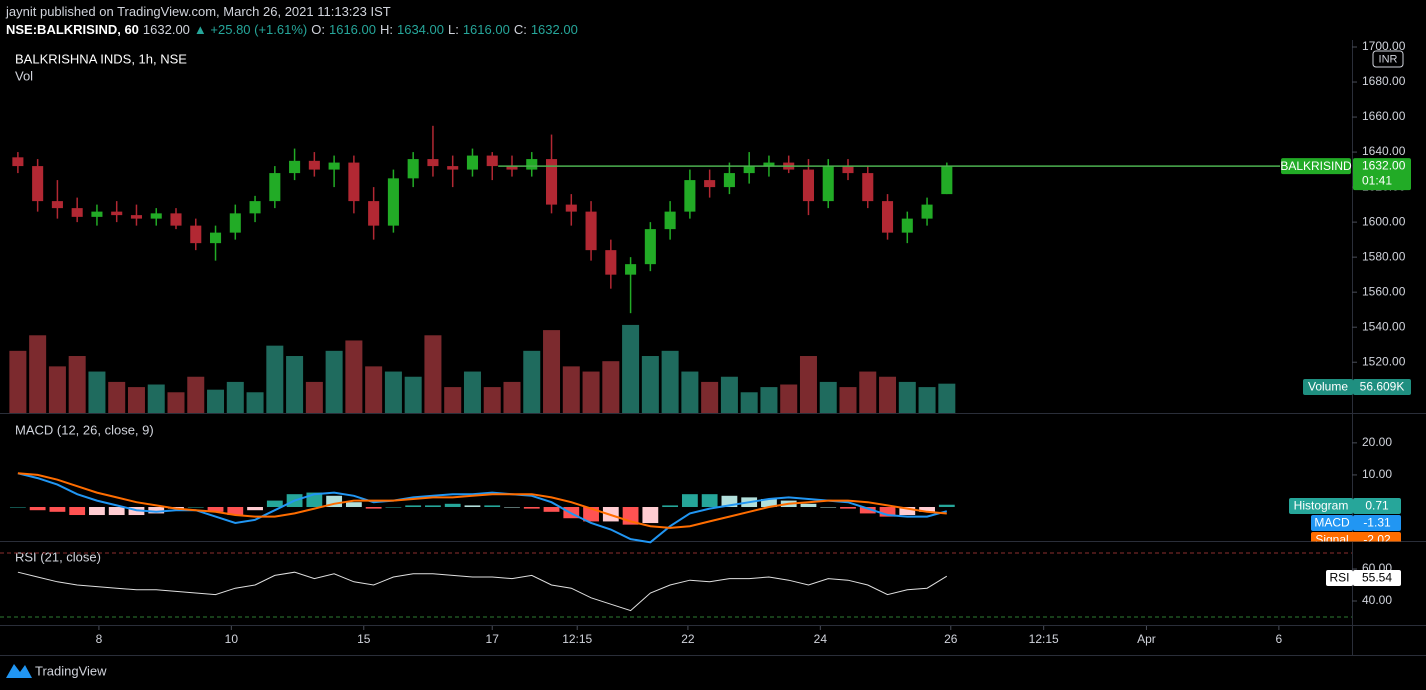 This screenshot has width=1426, height=690. I want to click on y-tick-label: 1680.00, so click(1384, 81).